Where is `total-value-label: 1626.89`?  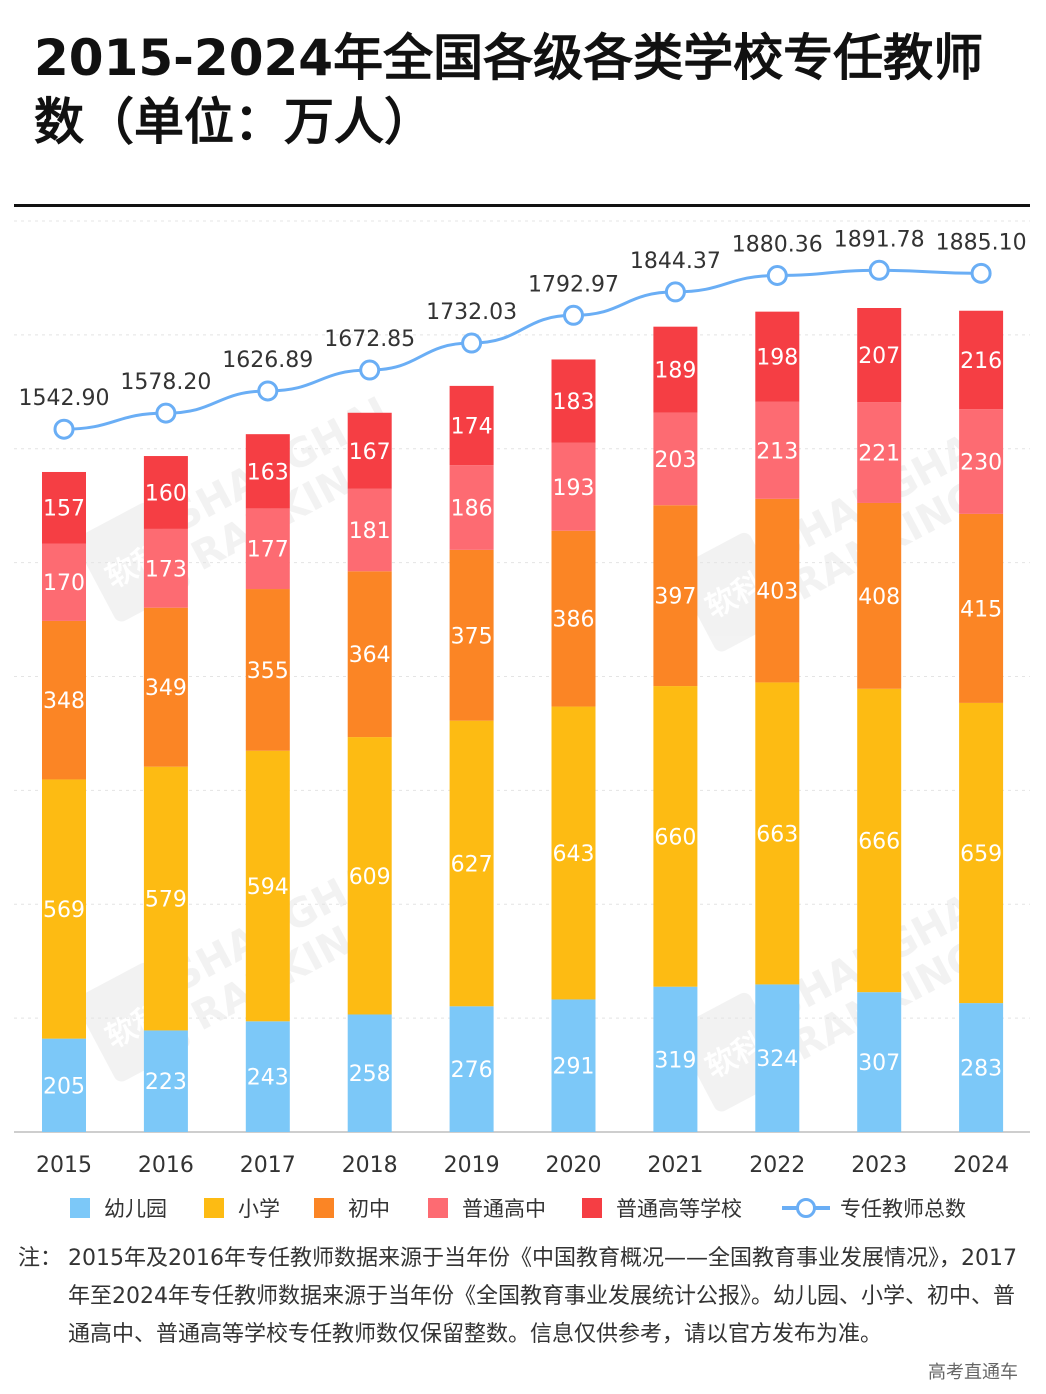 total-value-label: 1626.89 is located at coordinates (267, 360).